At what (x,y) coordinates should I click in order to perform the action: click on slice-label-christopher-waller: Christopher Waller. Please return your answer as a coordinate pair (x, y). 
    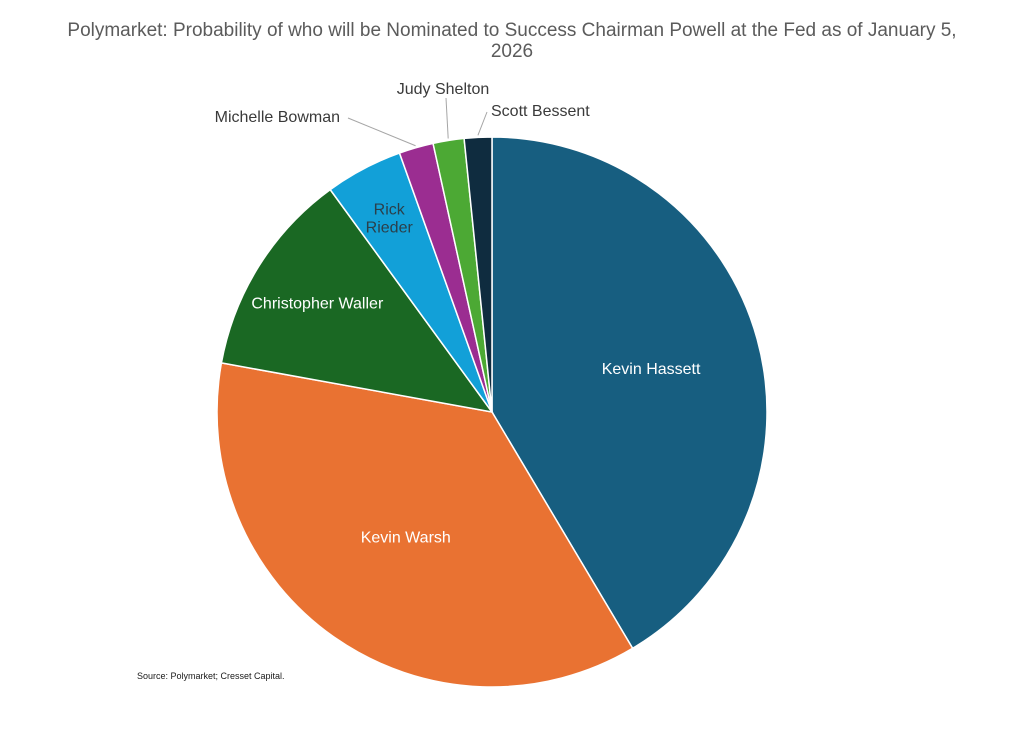
    Looking at the image, I should click on (317, 303).